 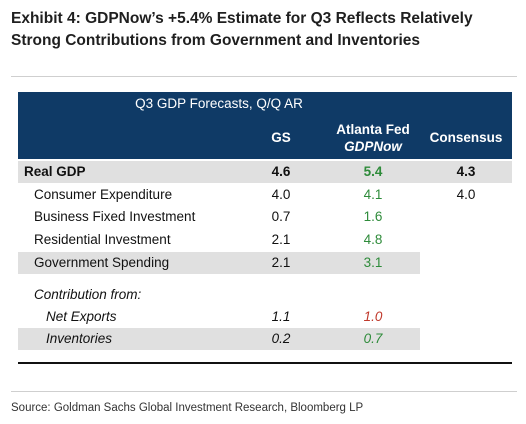 What do you see at coordinates (88, 294) in the screenshot?
I see `contribution-header: Contribution from:` at bounding box center [88, 294].